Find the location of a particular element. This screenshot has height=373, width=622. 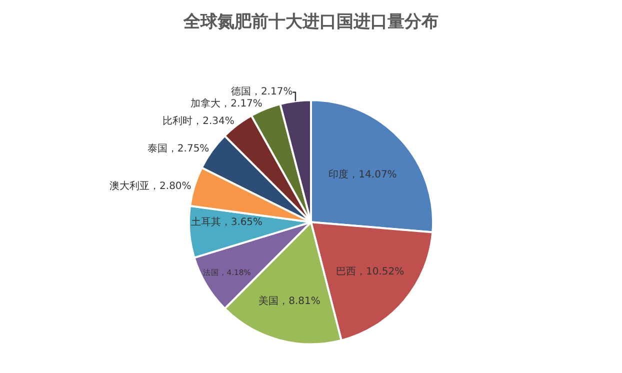

slice-label: 土耳其，3.65% is located at coordinates (226, 222).